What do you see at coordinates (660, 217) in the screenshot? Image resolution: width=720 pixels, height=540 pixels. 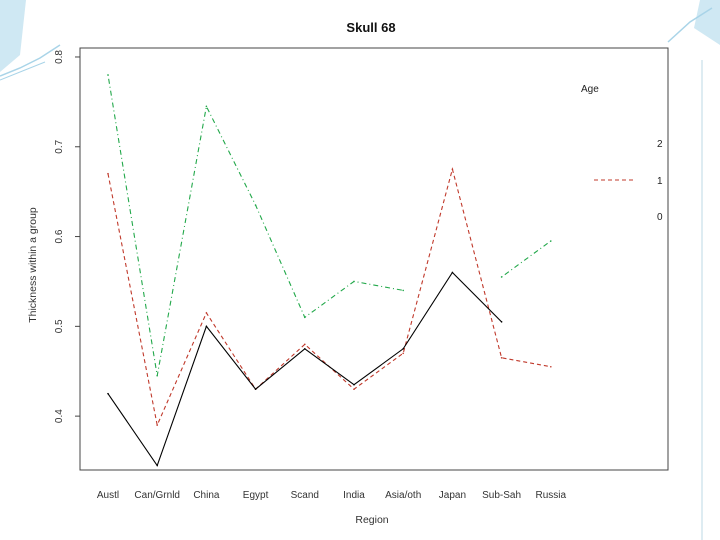 I see `legend-entry-label: 0` at bounding box center [660, 217].